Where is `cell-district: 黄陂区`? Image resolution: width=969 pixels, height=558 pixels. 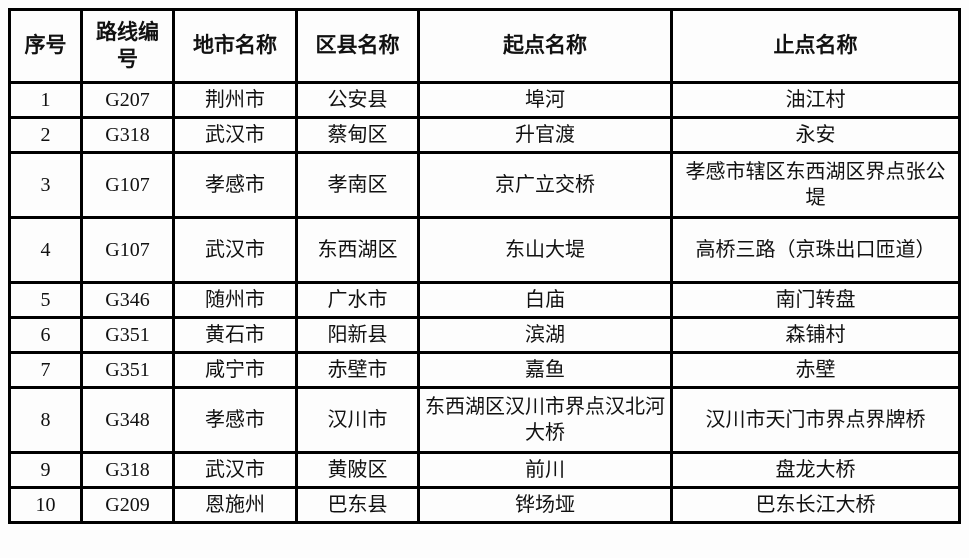
cell-district: 黄陂区 is located at coordinates (357, 470).